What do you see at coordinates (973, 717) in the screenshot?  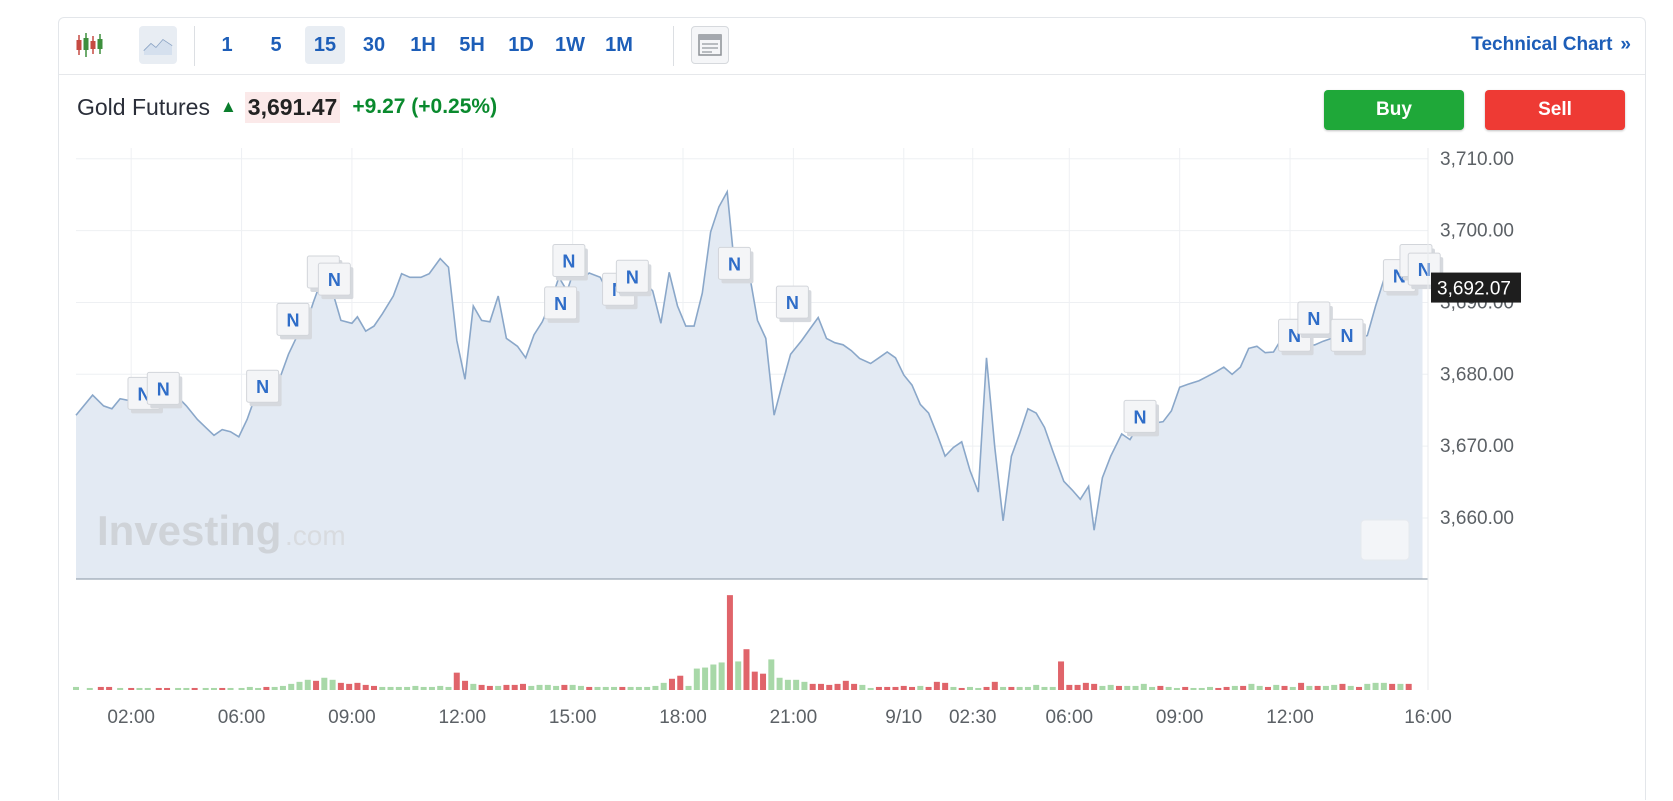 I see `x-tick-label: 02:30` at bounding box center [973, 717].